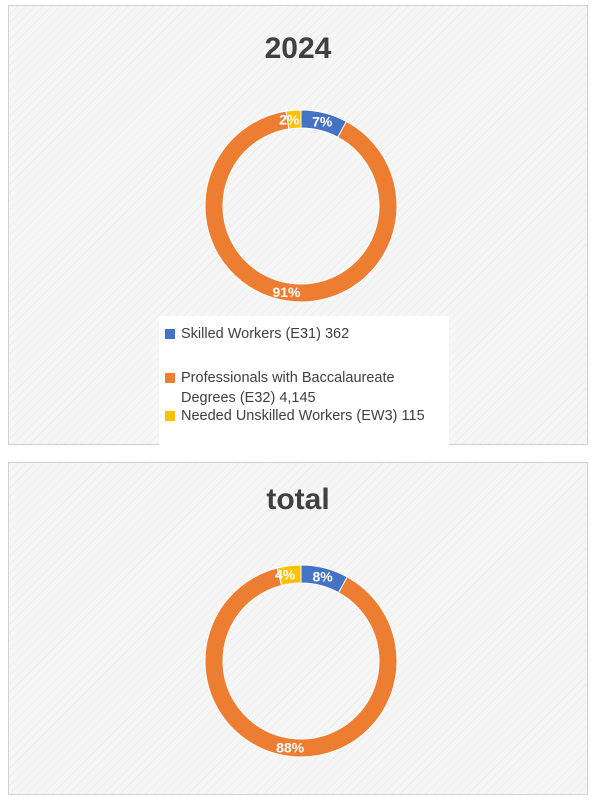  I want to click on data-label-unskilled-workers: 4%, so click(285, 575).